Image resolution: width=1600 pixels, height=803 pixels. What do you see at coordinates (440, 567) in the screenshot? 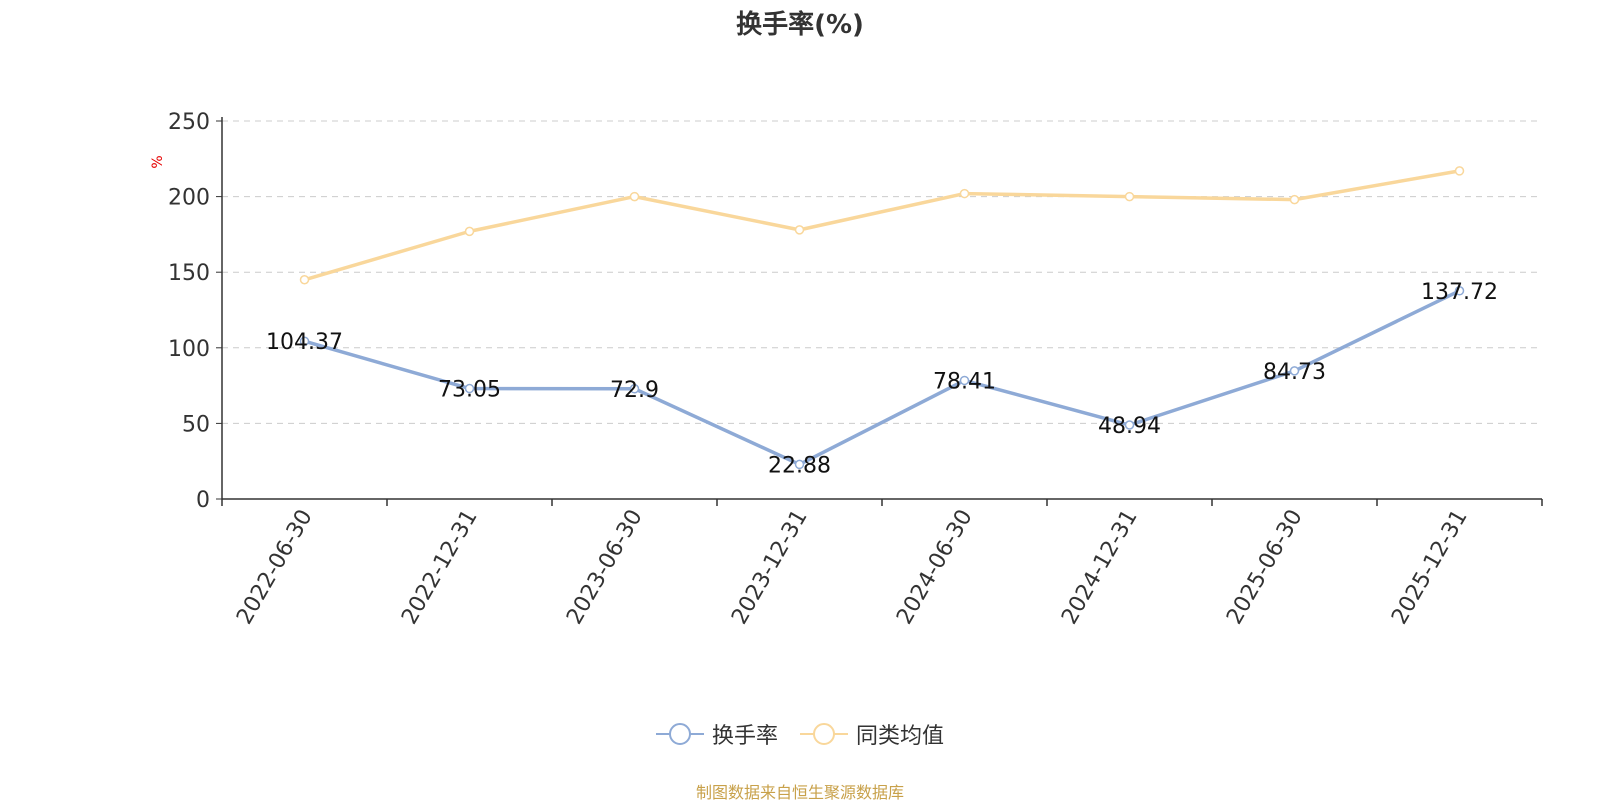
I see `x-tick-label: 2022-12-31` at bounding box center [440, 567].